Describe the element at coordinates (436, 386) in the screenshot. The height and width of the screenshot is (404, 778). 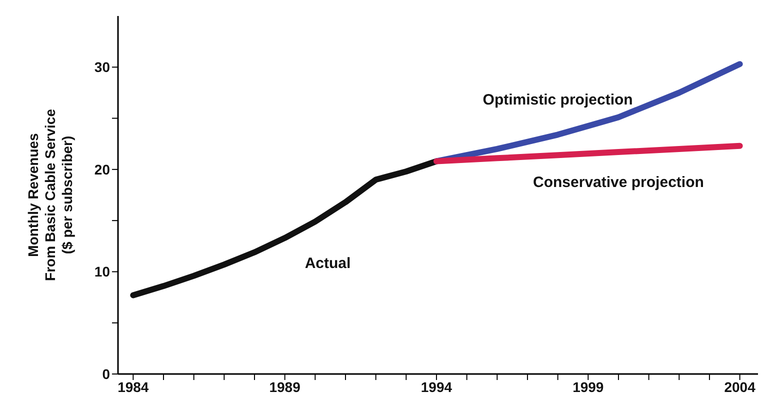
I see `x-tick-label: 1994` at that location.